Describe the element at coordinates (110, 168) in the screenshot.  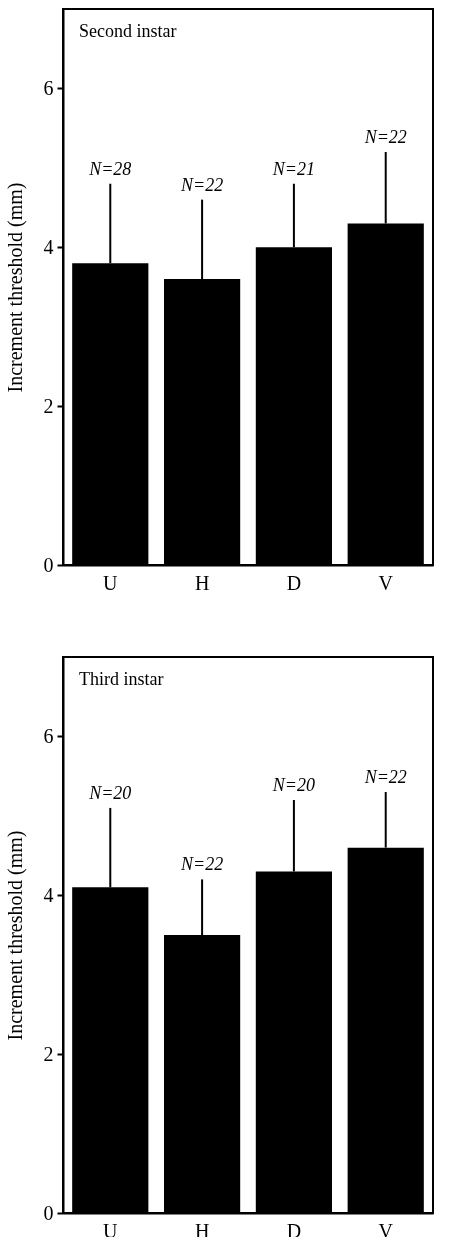
I see `annotation: N=28` at that location.